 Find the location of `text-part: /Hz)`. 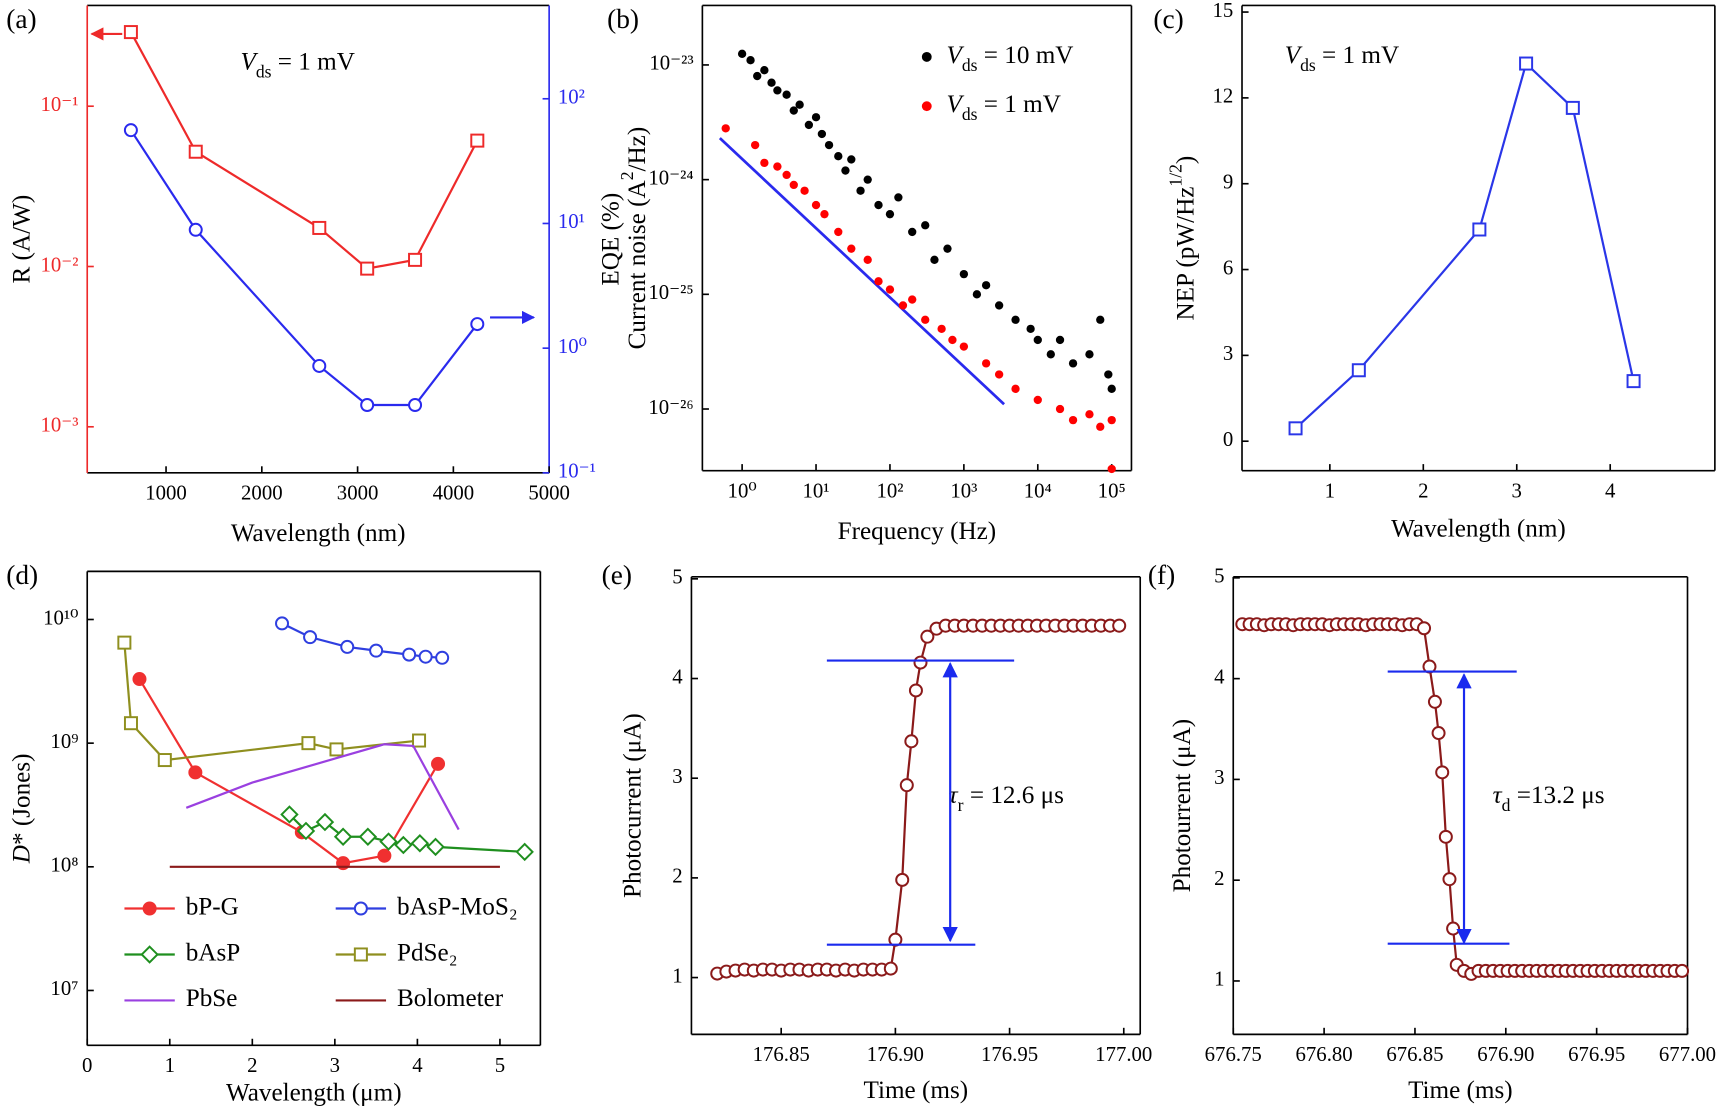

text-part: /Hz) is located at coordinates (637, 149).